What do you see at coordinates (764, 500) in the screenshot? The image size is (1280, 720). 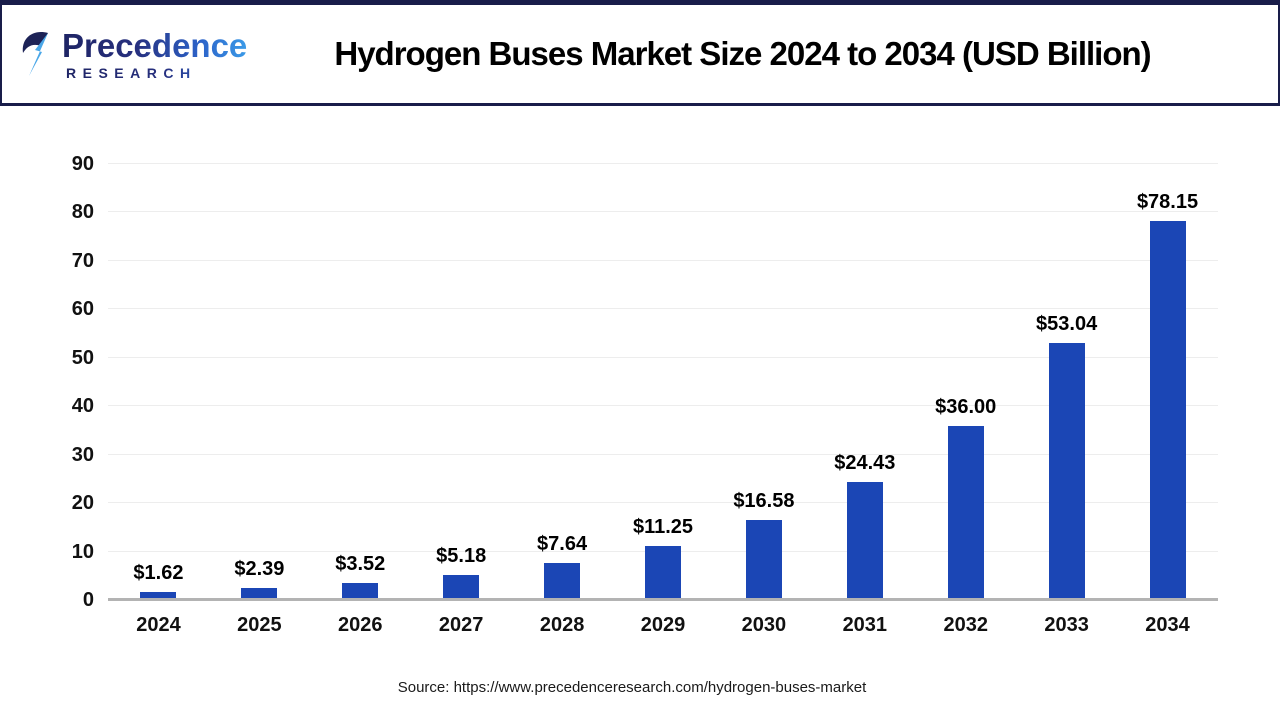 I see `bar-value-2030: $16.58` at bounding box center [764, 500].